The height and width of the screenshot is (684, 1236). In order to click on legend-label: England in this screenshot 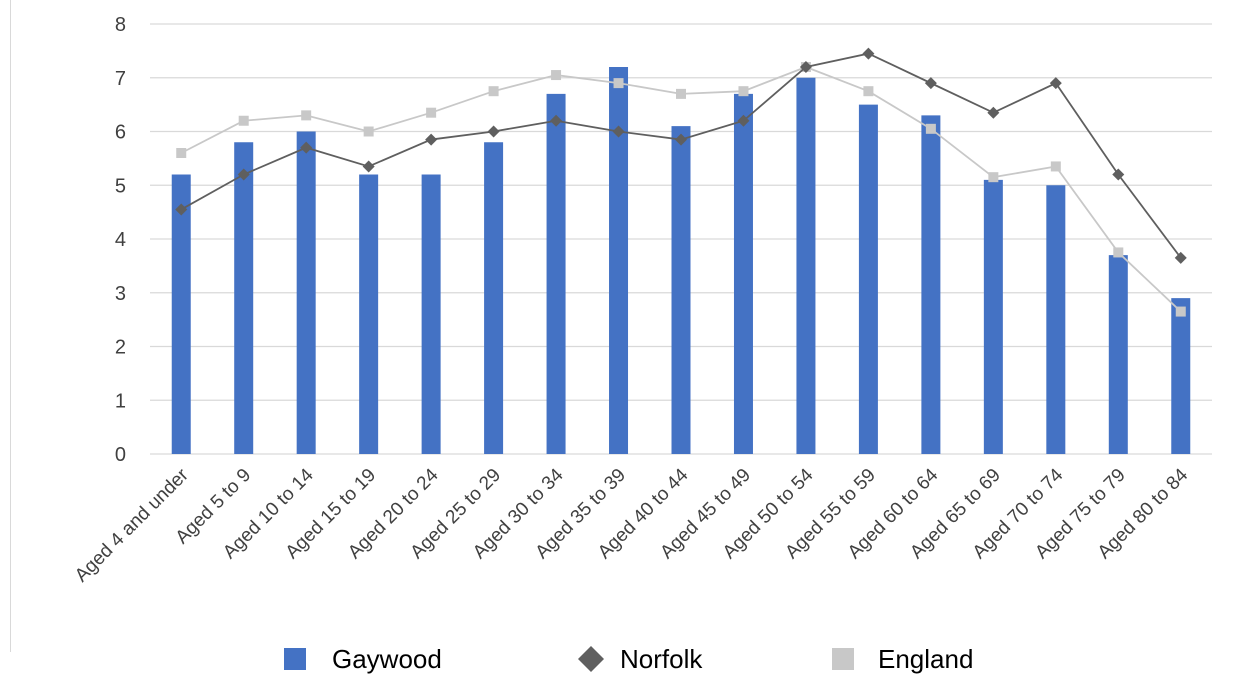, I will do `click(925, 659)`.